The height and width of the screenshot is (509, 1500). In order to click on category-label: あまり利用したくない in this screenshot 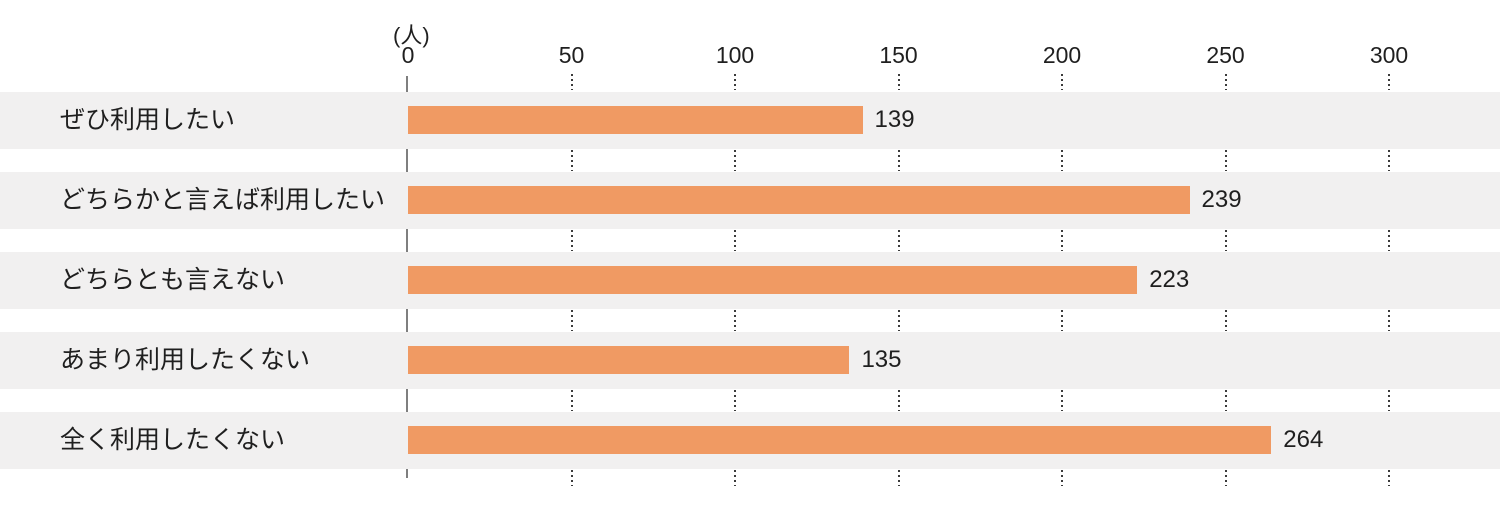, I will do `click(185, 360)`.